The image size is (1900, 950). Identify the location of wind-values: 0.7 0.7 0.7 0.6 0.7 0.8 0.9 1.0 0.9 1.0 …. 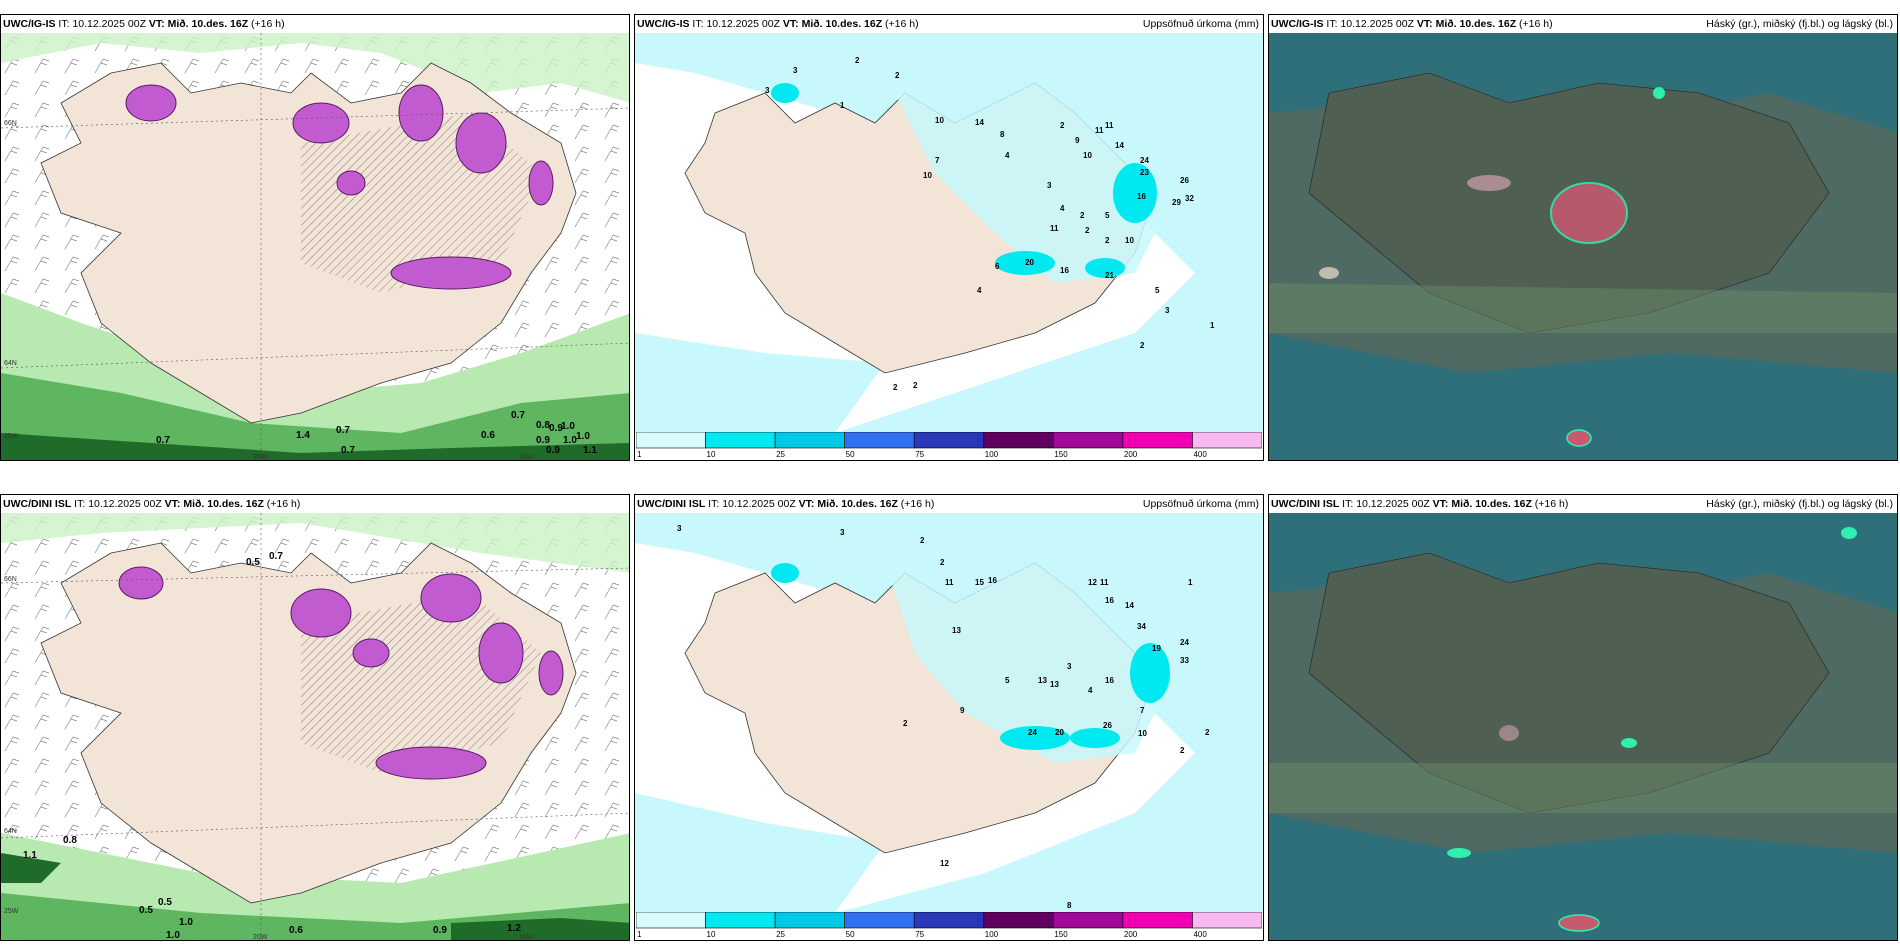
(376, 433).